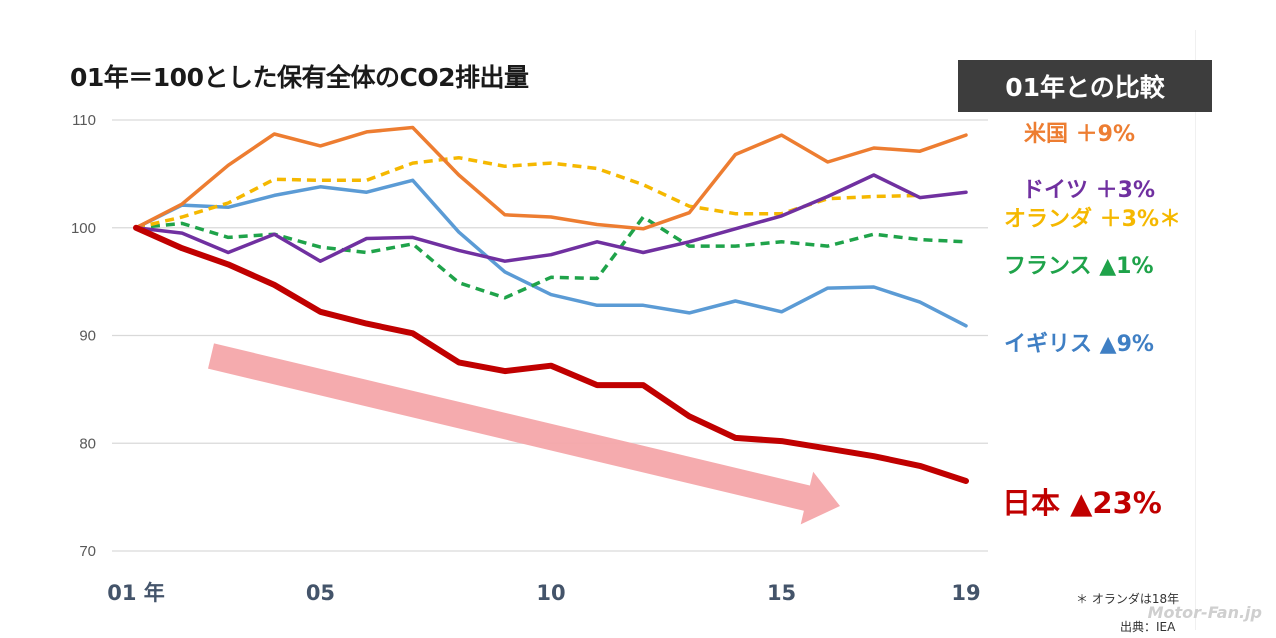 Image resolution: width=1276 pixels, height=638 pixels. I want to click on x-tick-label-2015: 15, so click(781, 593).